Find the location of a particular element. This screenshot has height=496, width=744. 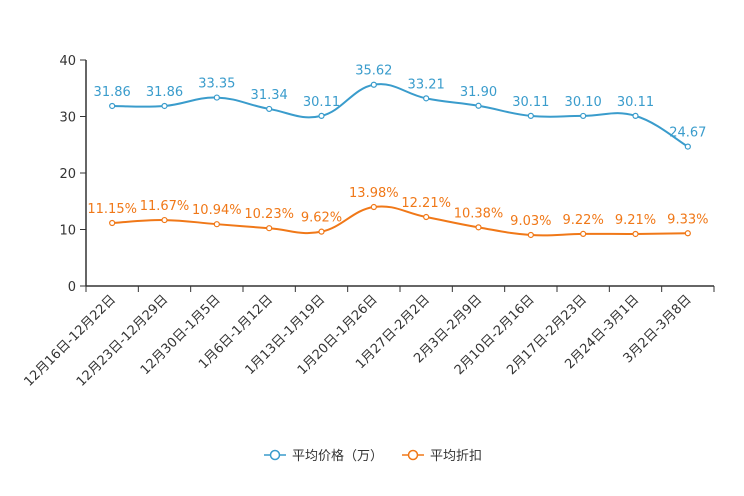

data-label: 9.03% is located at coordinates (530, 221).